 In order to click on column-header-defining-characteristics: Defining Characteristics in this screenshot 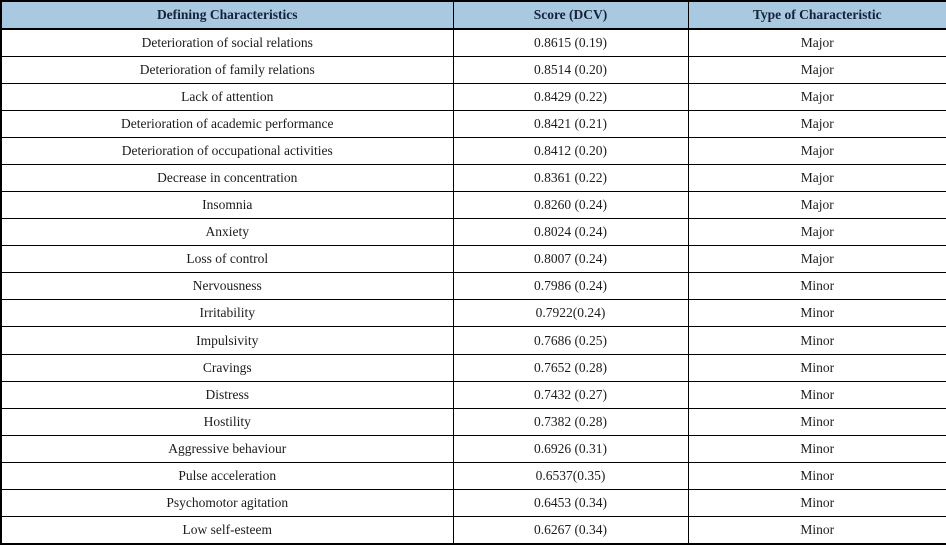, I will do `click(227, 15)`.